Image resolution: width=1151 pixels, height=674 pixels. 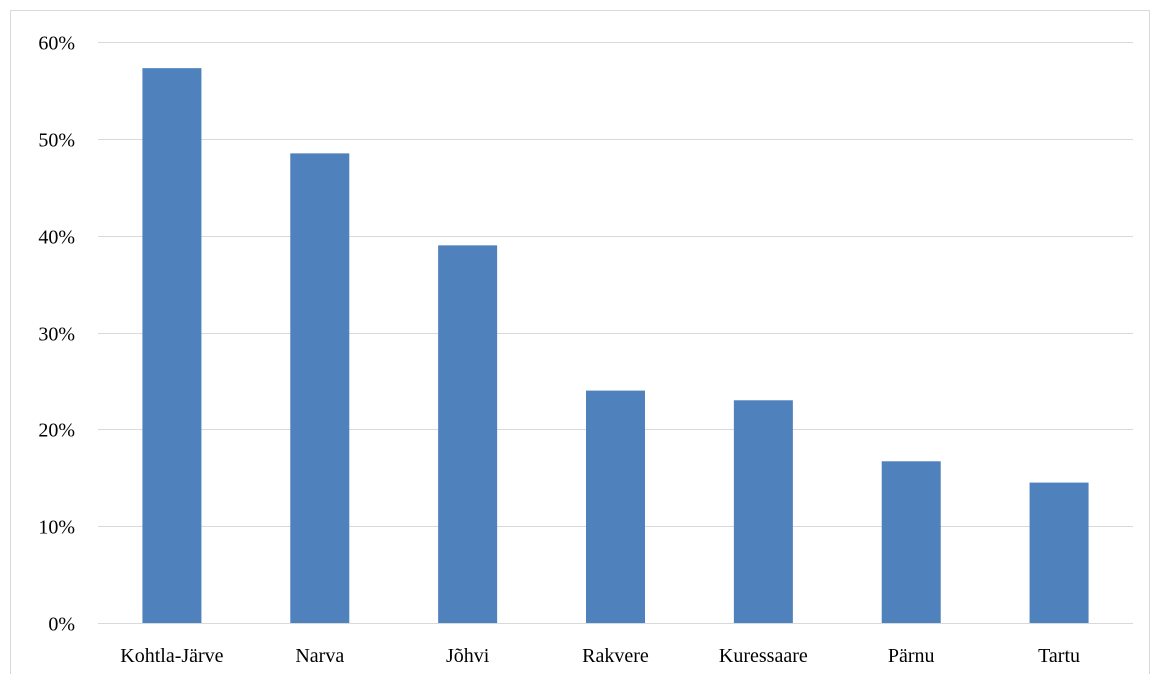 I want to click on x-category-label: Kohtla-Järve, so click(x=171, y=656).